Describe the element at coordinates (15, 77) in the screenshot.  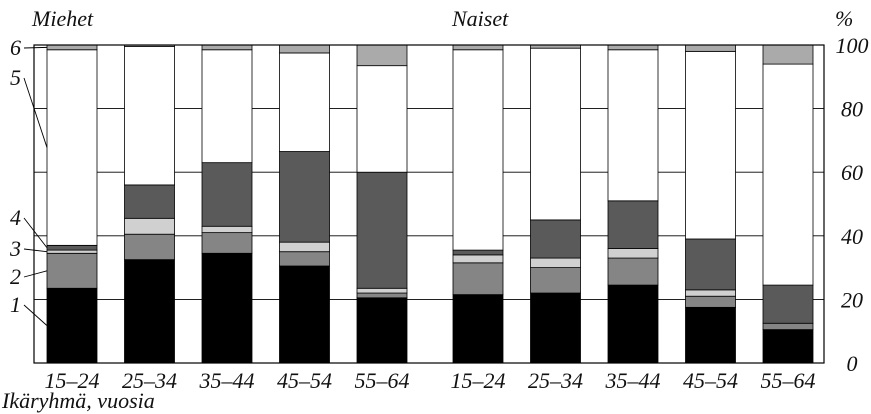
I see `legend-label-5: 5` at that location.